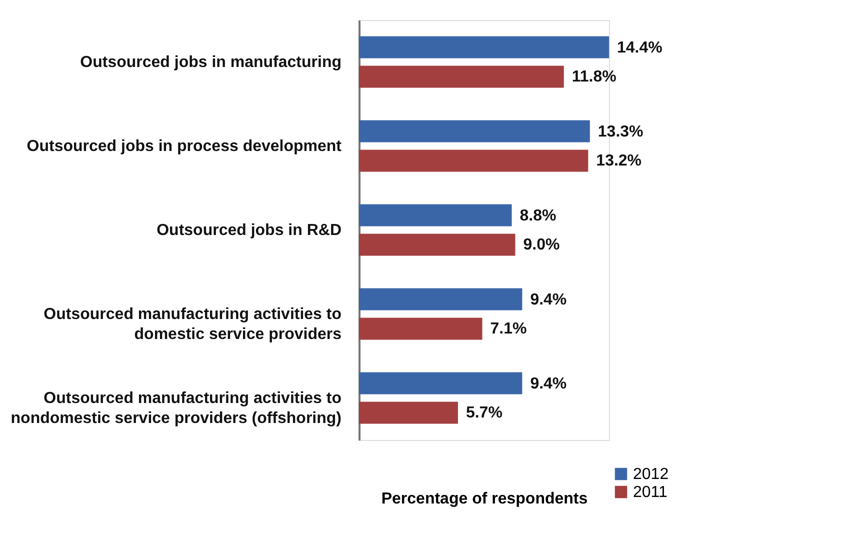  What do you see at coordinates (621, 131) in the screenshot?
I see `data-label: 13.3%` at bounding box center [621, 131].